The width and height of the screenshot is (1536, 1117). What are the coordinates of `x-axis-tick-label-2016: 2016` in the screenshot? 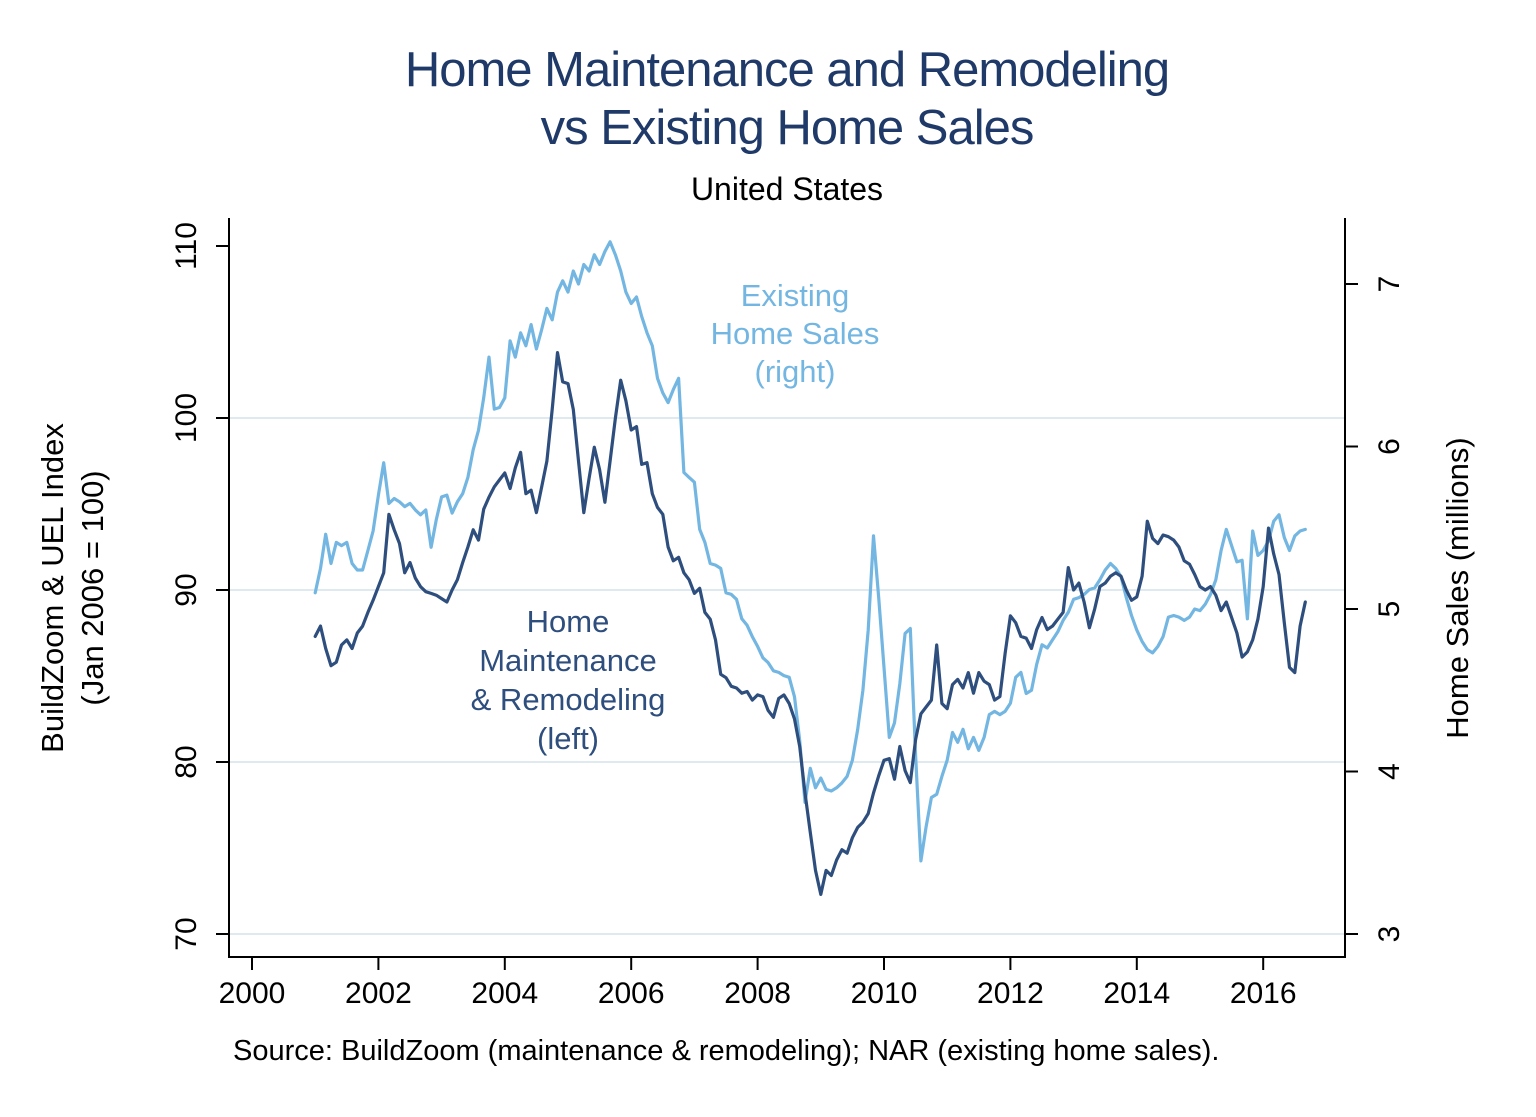 It's located at (1263, 993).